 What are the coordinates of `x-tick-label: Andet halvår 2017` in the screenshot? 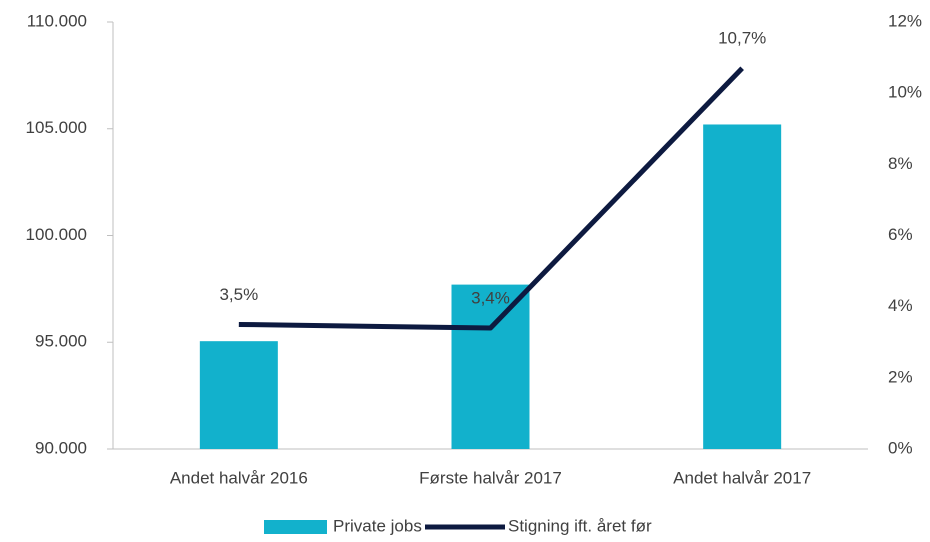 It's located at (742, 477).